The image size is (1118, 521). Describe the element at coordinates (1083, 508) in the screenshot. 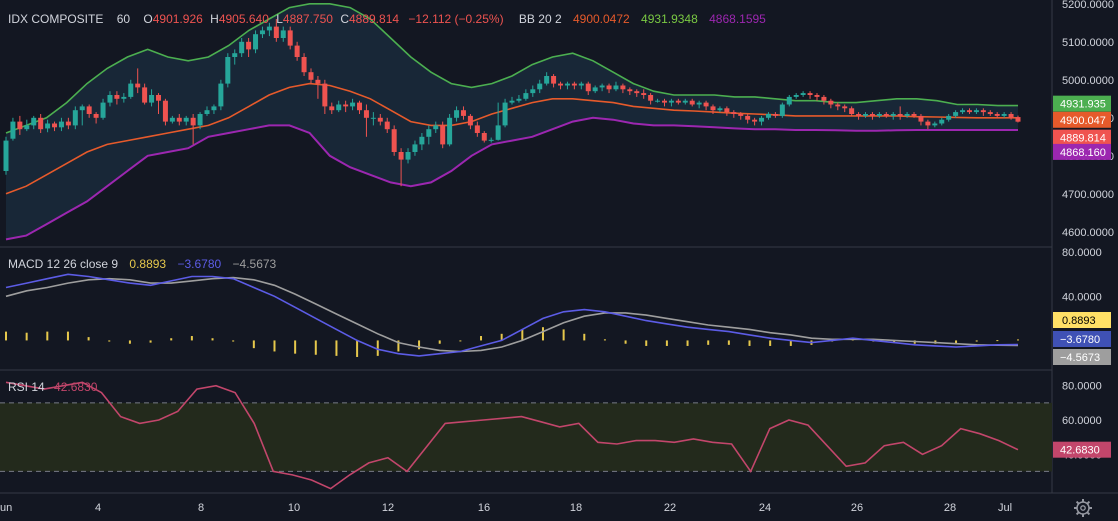

I see `gear-icon` at that location.